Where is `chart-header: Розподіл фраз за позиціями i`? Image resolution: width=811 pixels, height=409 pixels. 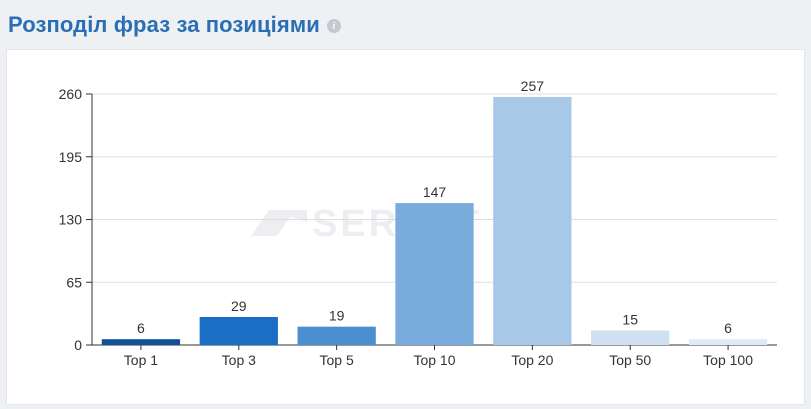 chart-header: Розподіл фраз за позиціями i is located at coordinates (174, 25).